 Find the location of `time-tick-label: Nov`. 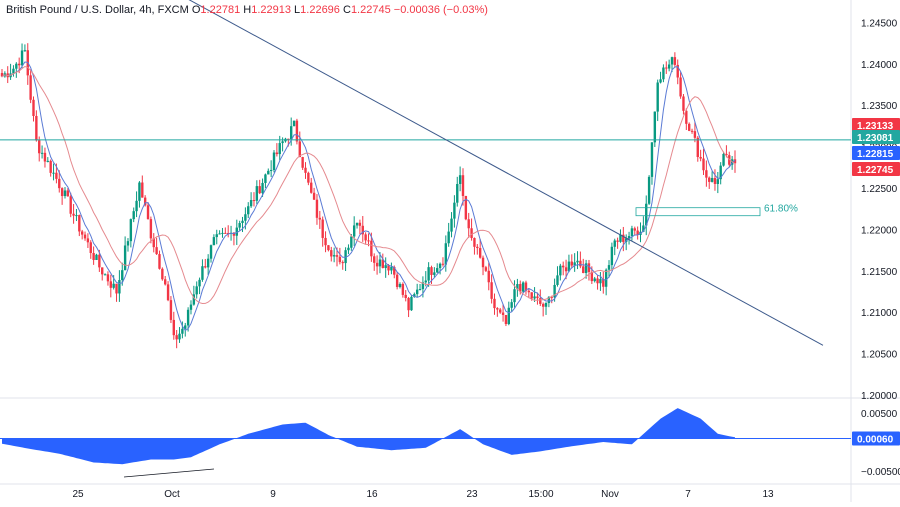

time-tick-label: Nov is located at coordinates (610, 494).